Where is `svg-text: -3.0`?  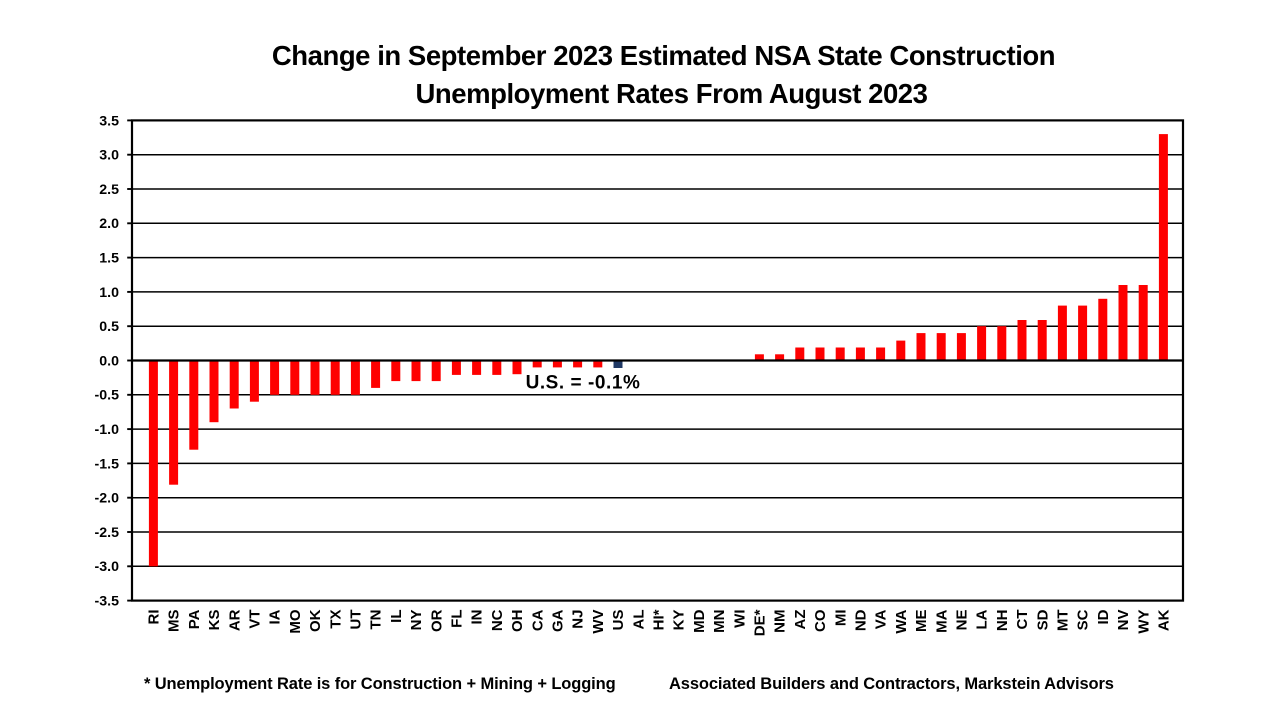
svg-text: -3.0 is located at coordinates (107, 567).